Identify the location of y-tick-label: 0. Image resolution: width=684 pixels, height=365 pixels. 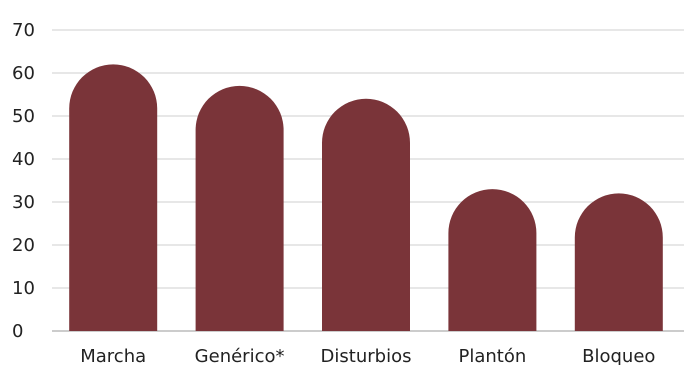
(17, 331).